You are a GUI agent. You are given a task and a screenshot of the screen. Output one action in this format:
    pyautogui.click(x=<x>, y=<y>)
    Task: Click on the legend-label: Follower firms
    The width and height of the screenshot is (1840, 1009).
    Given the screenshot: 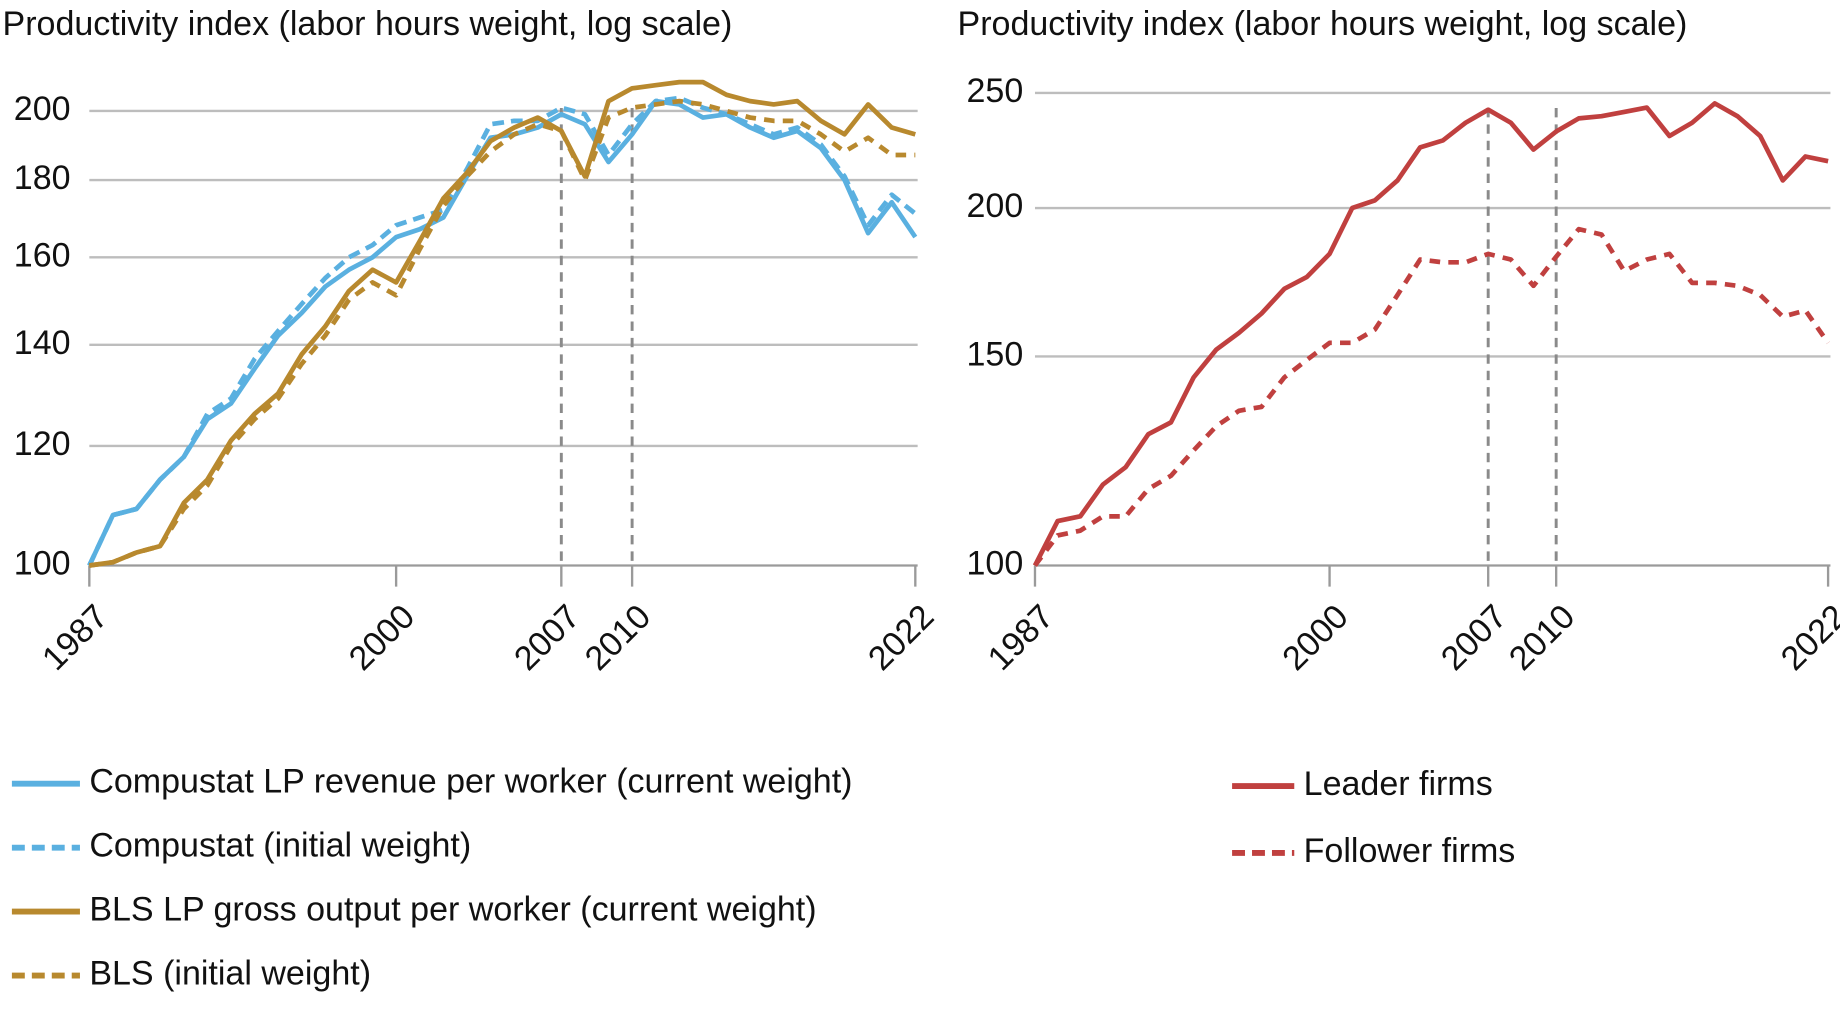 What is the action you would take?
    pyautogui.click(x=1410, y=851)
    